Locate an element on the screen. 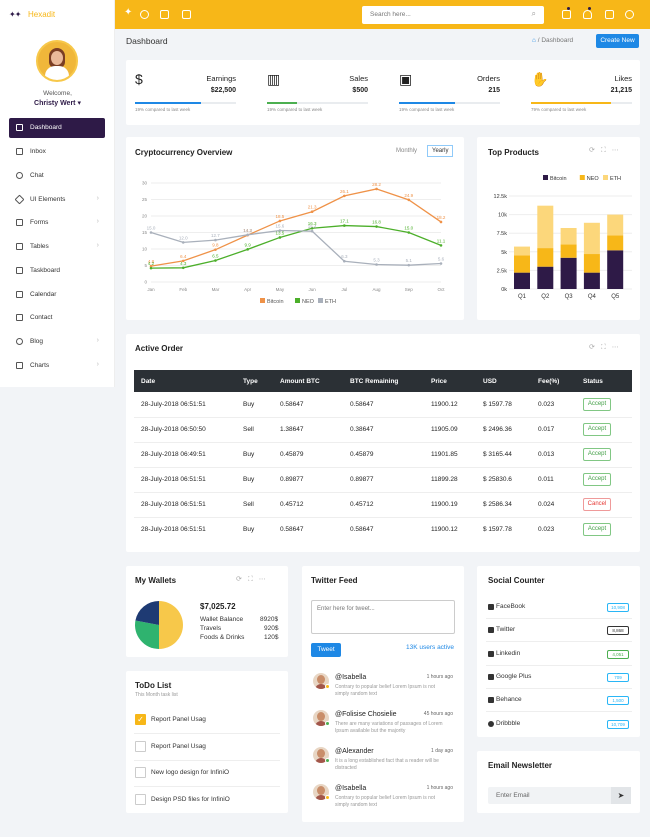  user-menu: Christy Wert ▾ is located at coordinates (57, 103).